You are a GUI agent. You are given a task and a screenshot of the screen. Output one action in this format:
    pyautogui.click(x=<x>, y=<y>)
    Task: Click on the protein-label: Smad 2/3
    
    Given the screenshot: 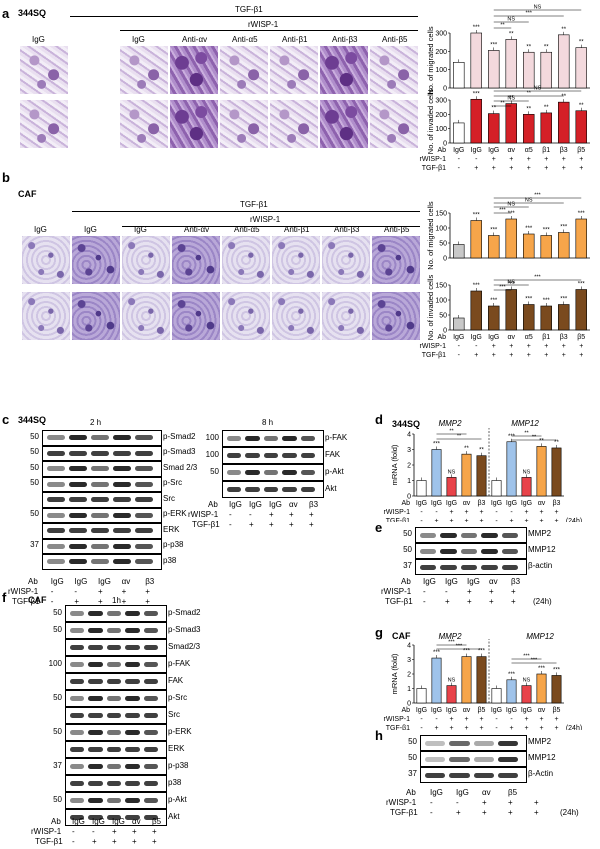 What is the action you would take?
    pyautogui.click(x=180, y=467)
    